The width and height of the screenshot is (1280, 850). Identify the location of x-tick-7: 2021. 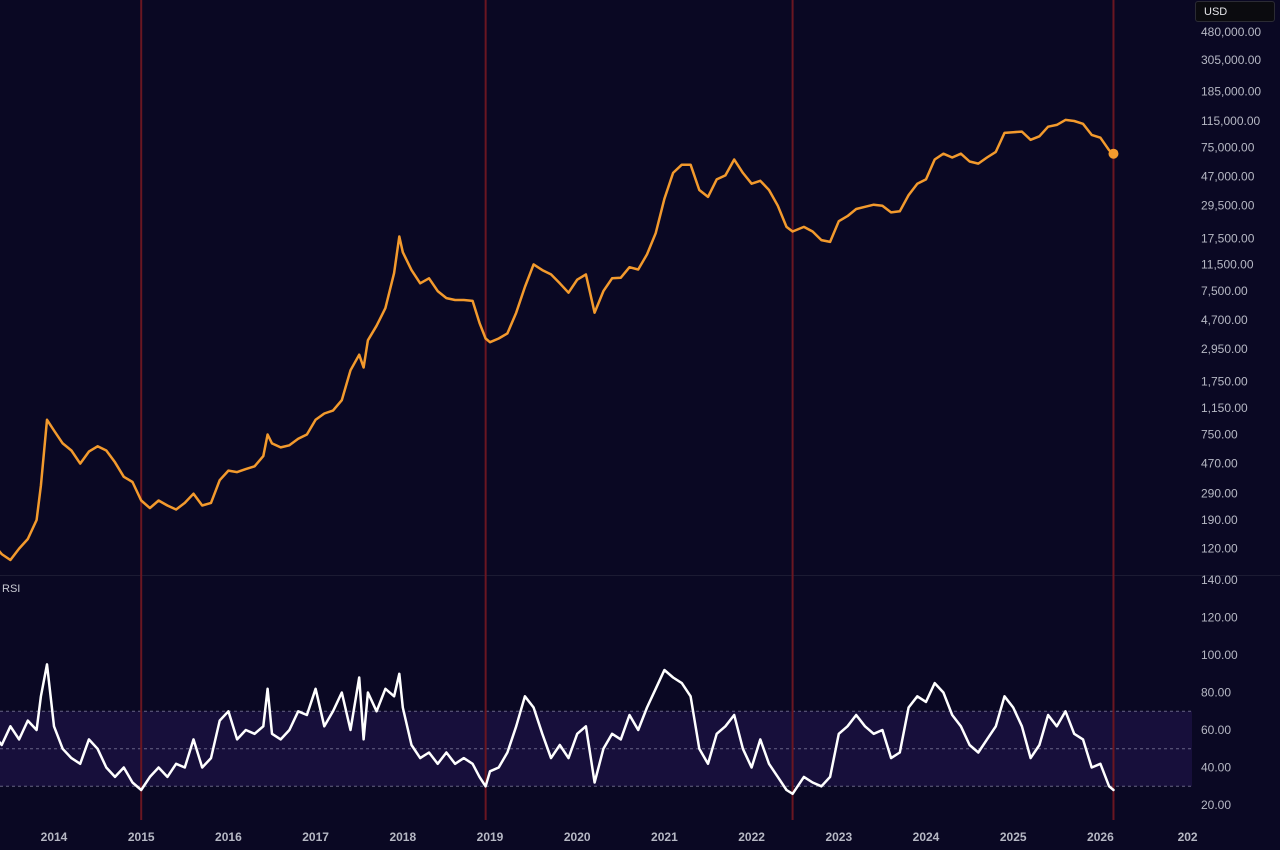
(664, 837).